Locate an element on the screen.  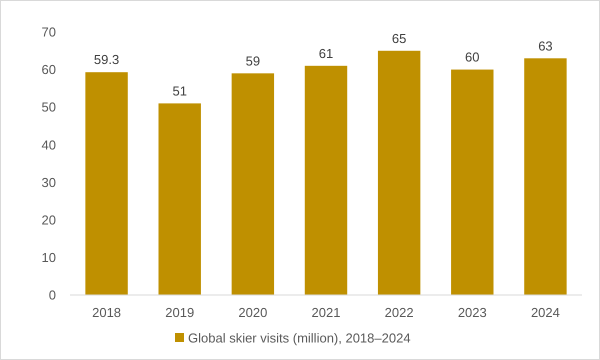
x-tick-label: 2020 is located at coordinates (253, 312).